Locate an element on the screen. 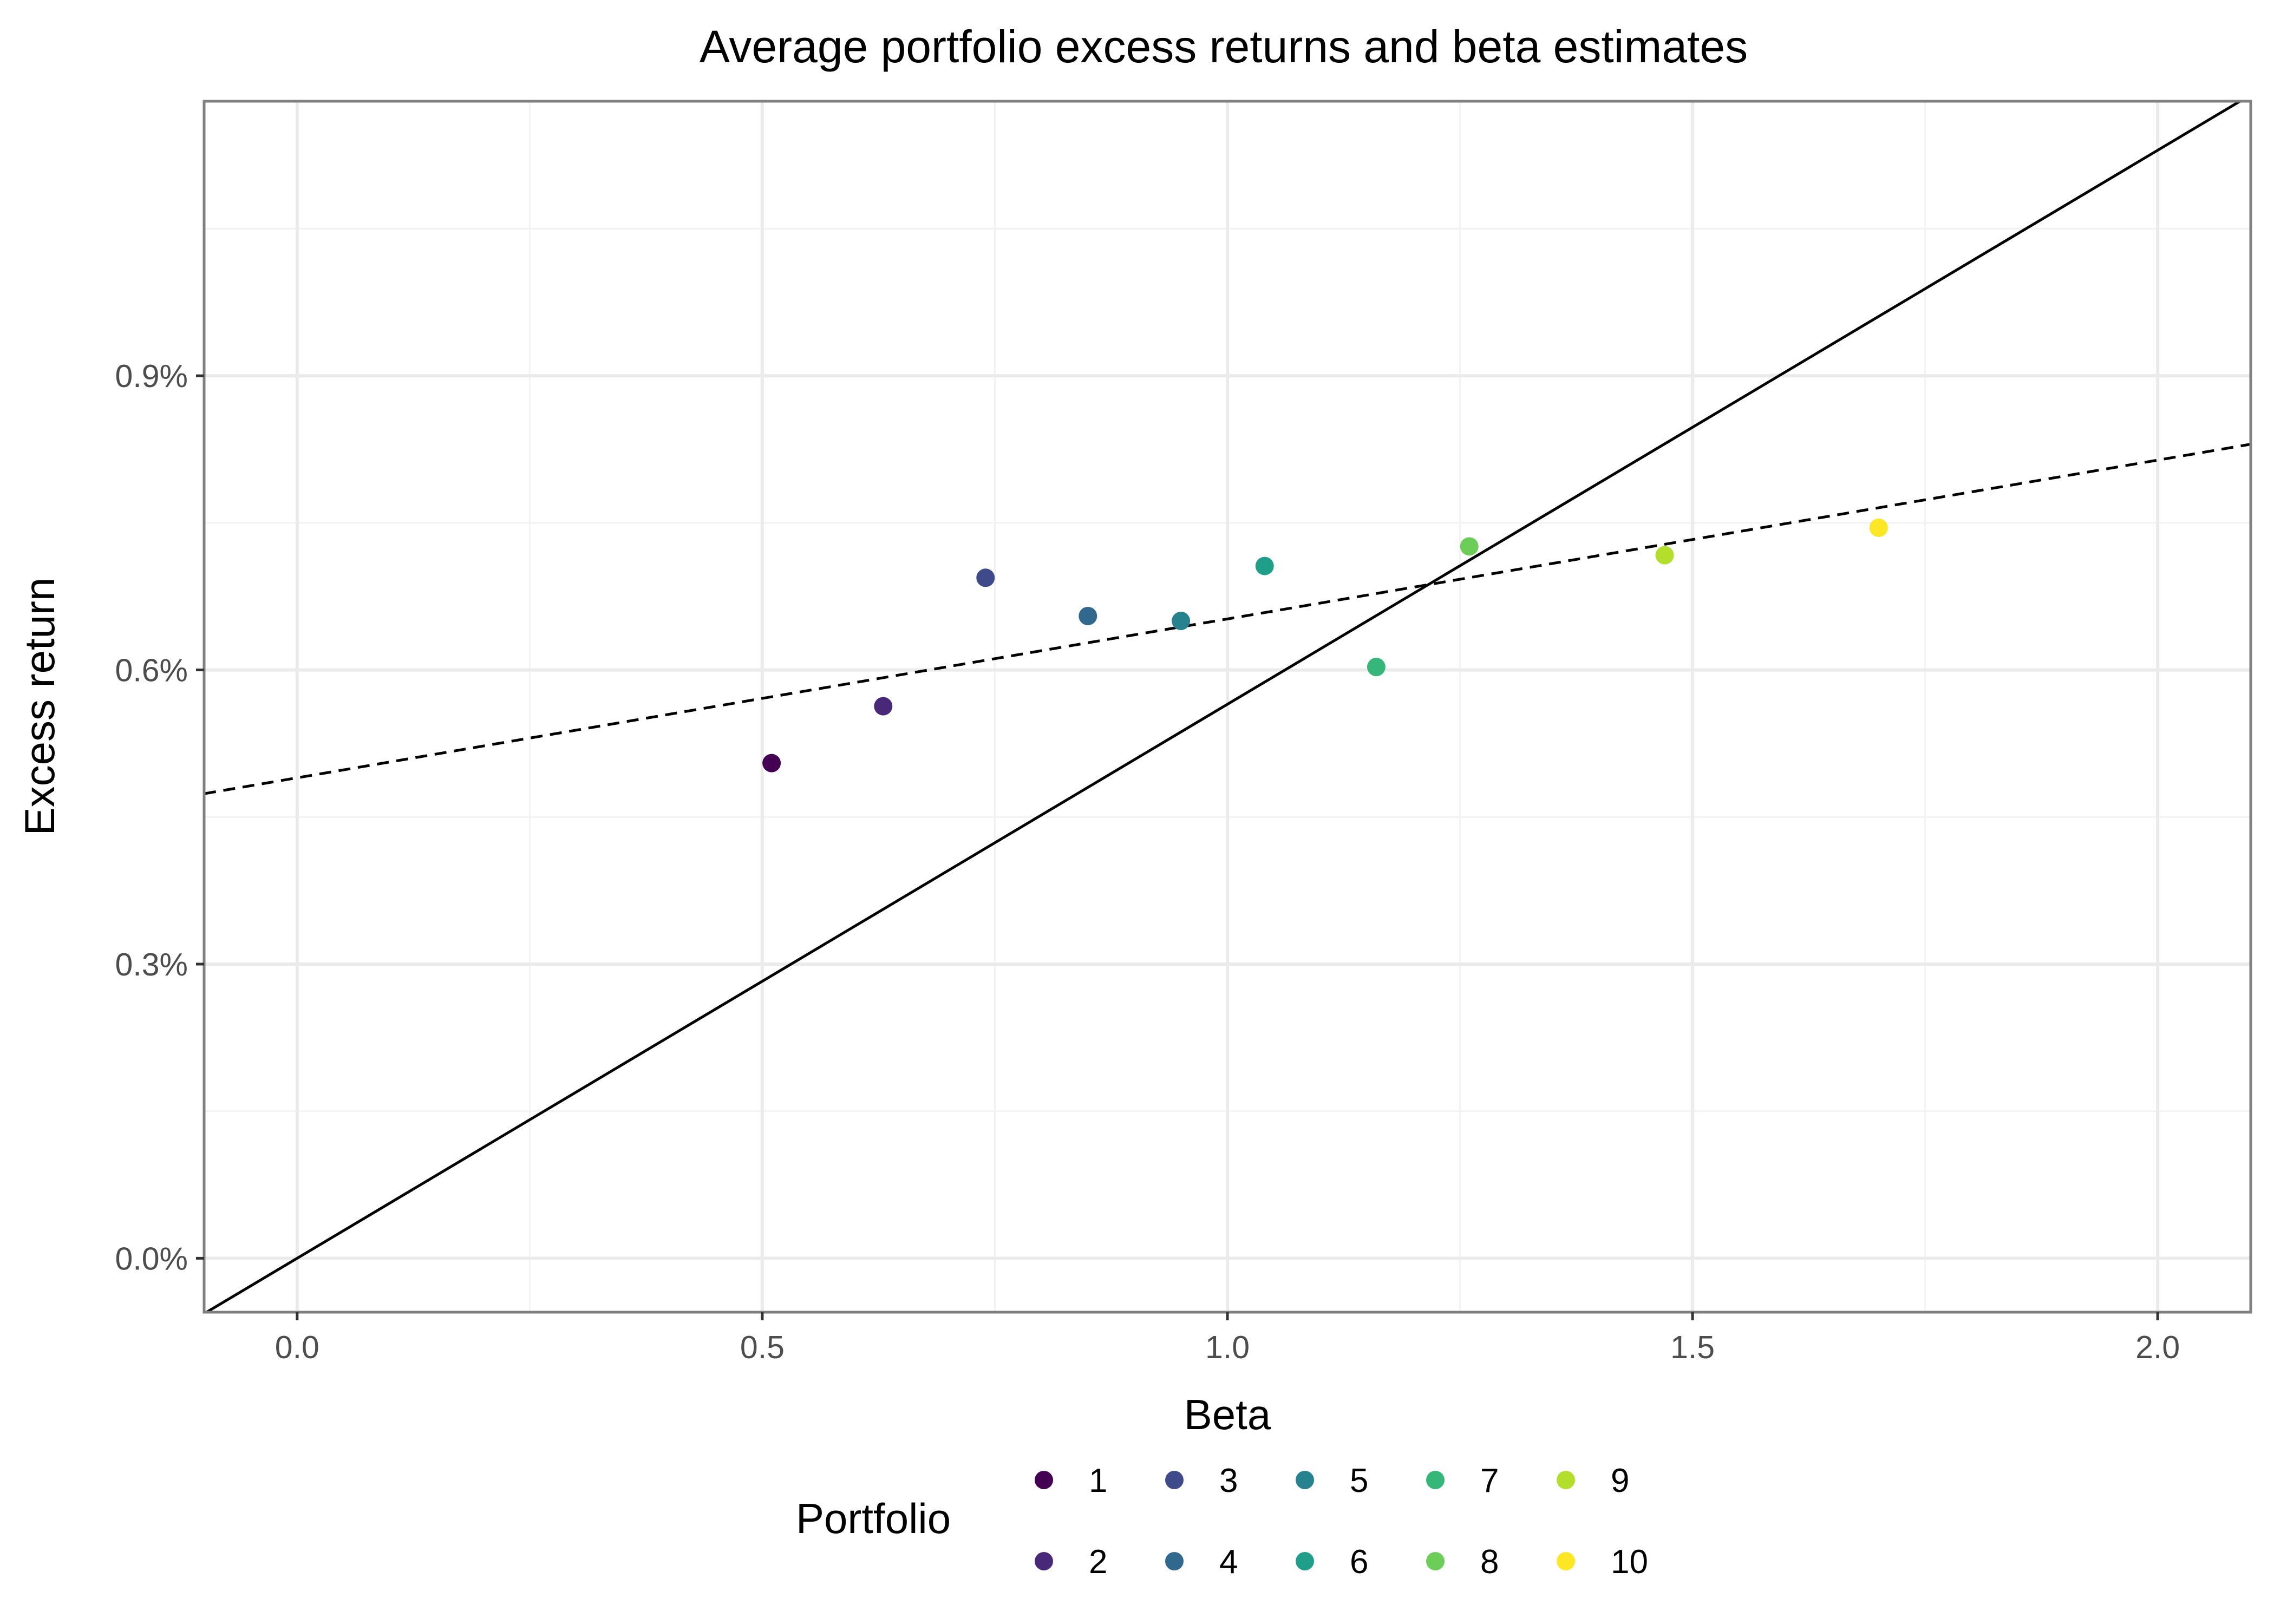 The height and width of the screenshot is (1624, 2274). legend-label-9: 9 is located at coordinates (1620, 1480).